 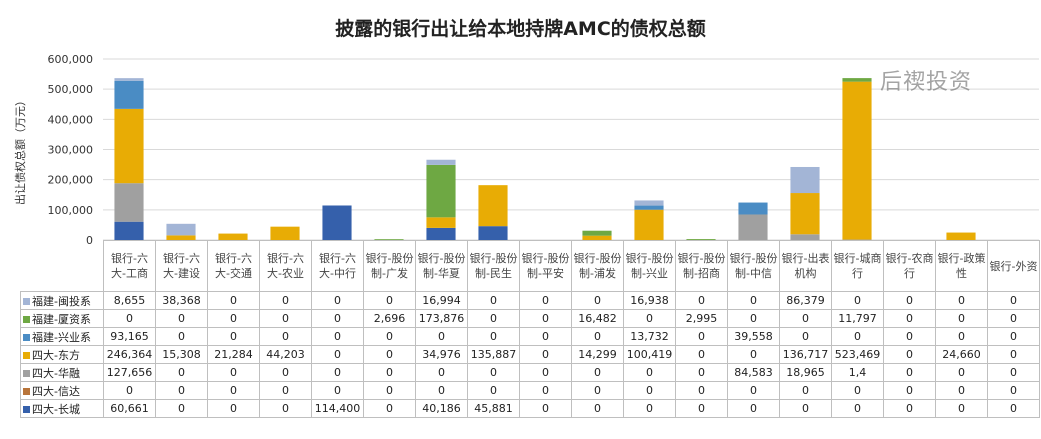 What do you see at coordinates (493, 354) in the screenshot?
I see `data-label: 135,887` at bounding box center [493, 354].